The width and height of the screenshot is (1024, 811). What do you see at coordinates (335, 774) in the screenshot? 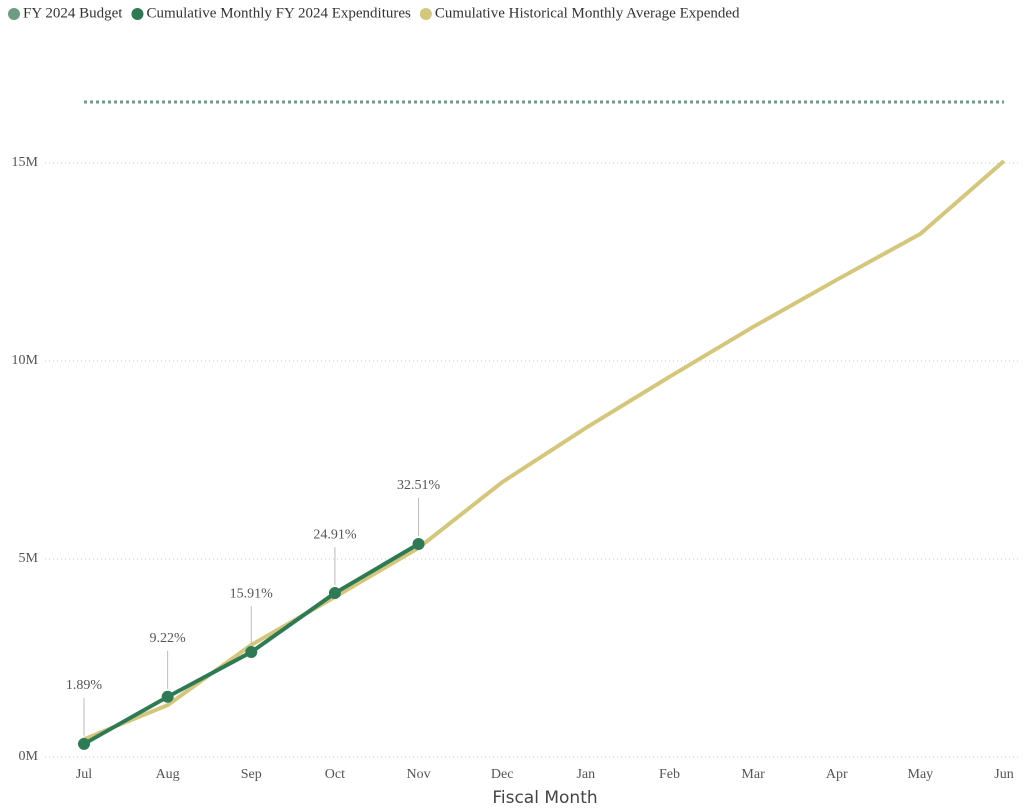
I see `x-tick-label: Oct` at bounding box center [335, 774].